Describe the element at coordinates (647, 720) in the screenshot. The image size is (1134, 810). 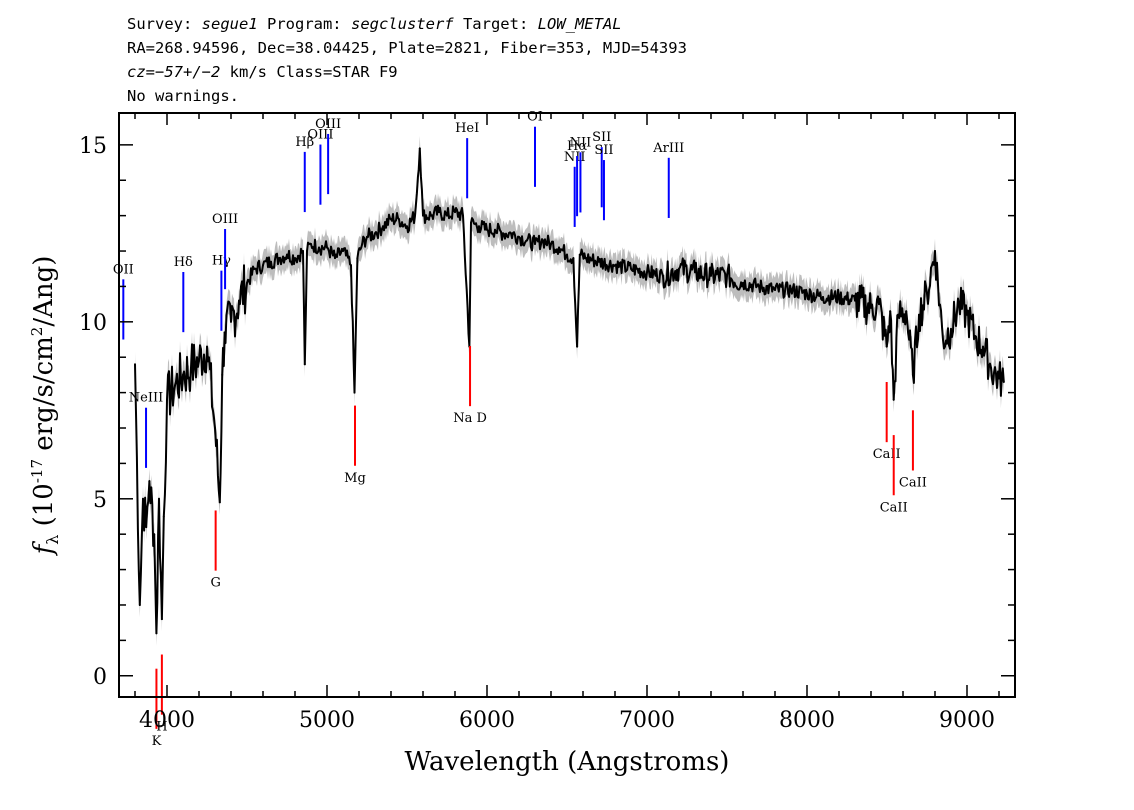
I see `x-tick-label: 7000` at that location.